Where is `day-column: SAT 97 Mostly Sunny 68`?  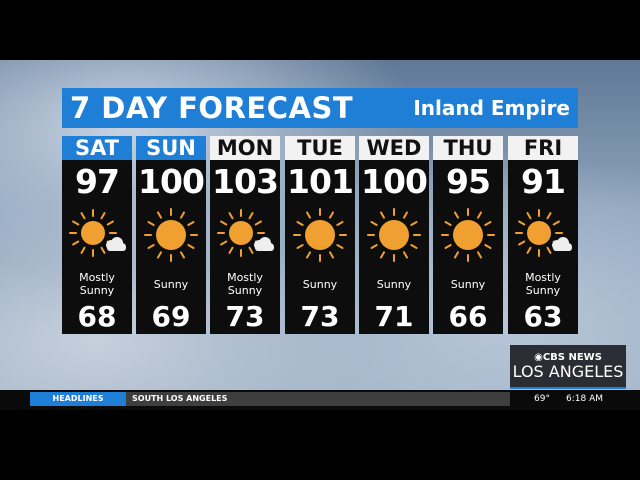
day-column: SAT 97 Mostly Sunny 68 is located at coordinates (97, 235).